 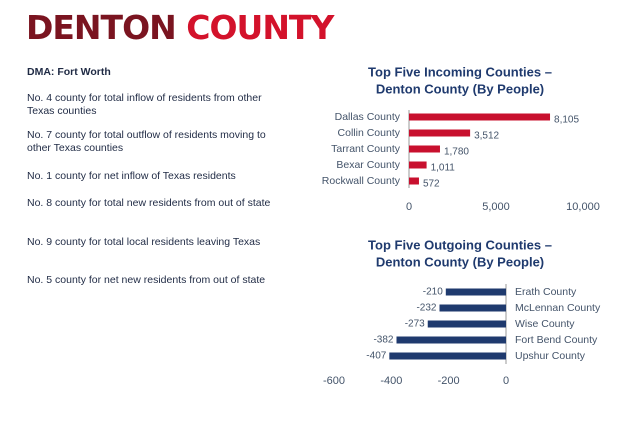 I want to click on value-label: 8,105, so click(x=566, y=120).